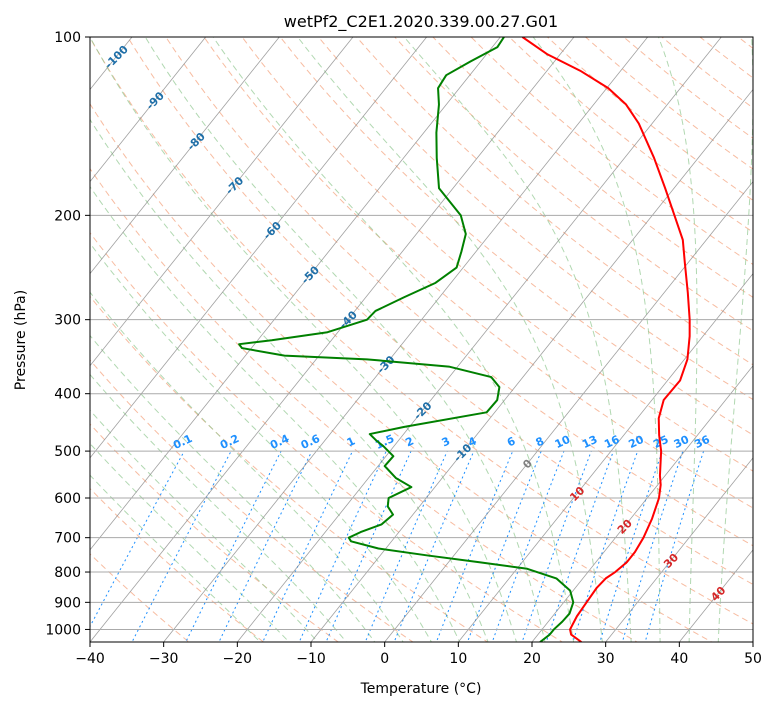 This screenshot has width=775, height=708. I want to click on y-tick-label: 900, so click(67, 603).